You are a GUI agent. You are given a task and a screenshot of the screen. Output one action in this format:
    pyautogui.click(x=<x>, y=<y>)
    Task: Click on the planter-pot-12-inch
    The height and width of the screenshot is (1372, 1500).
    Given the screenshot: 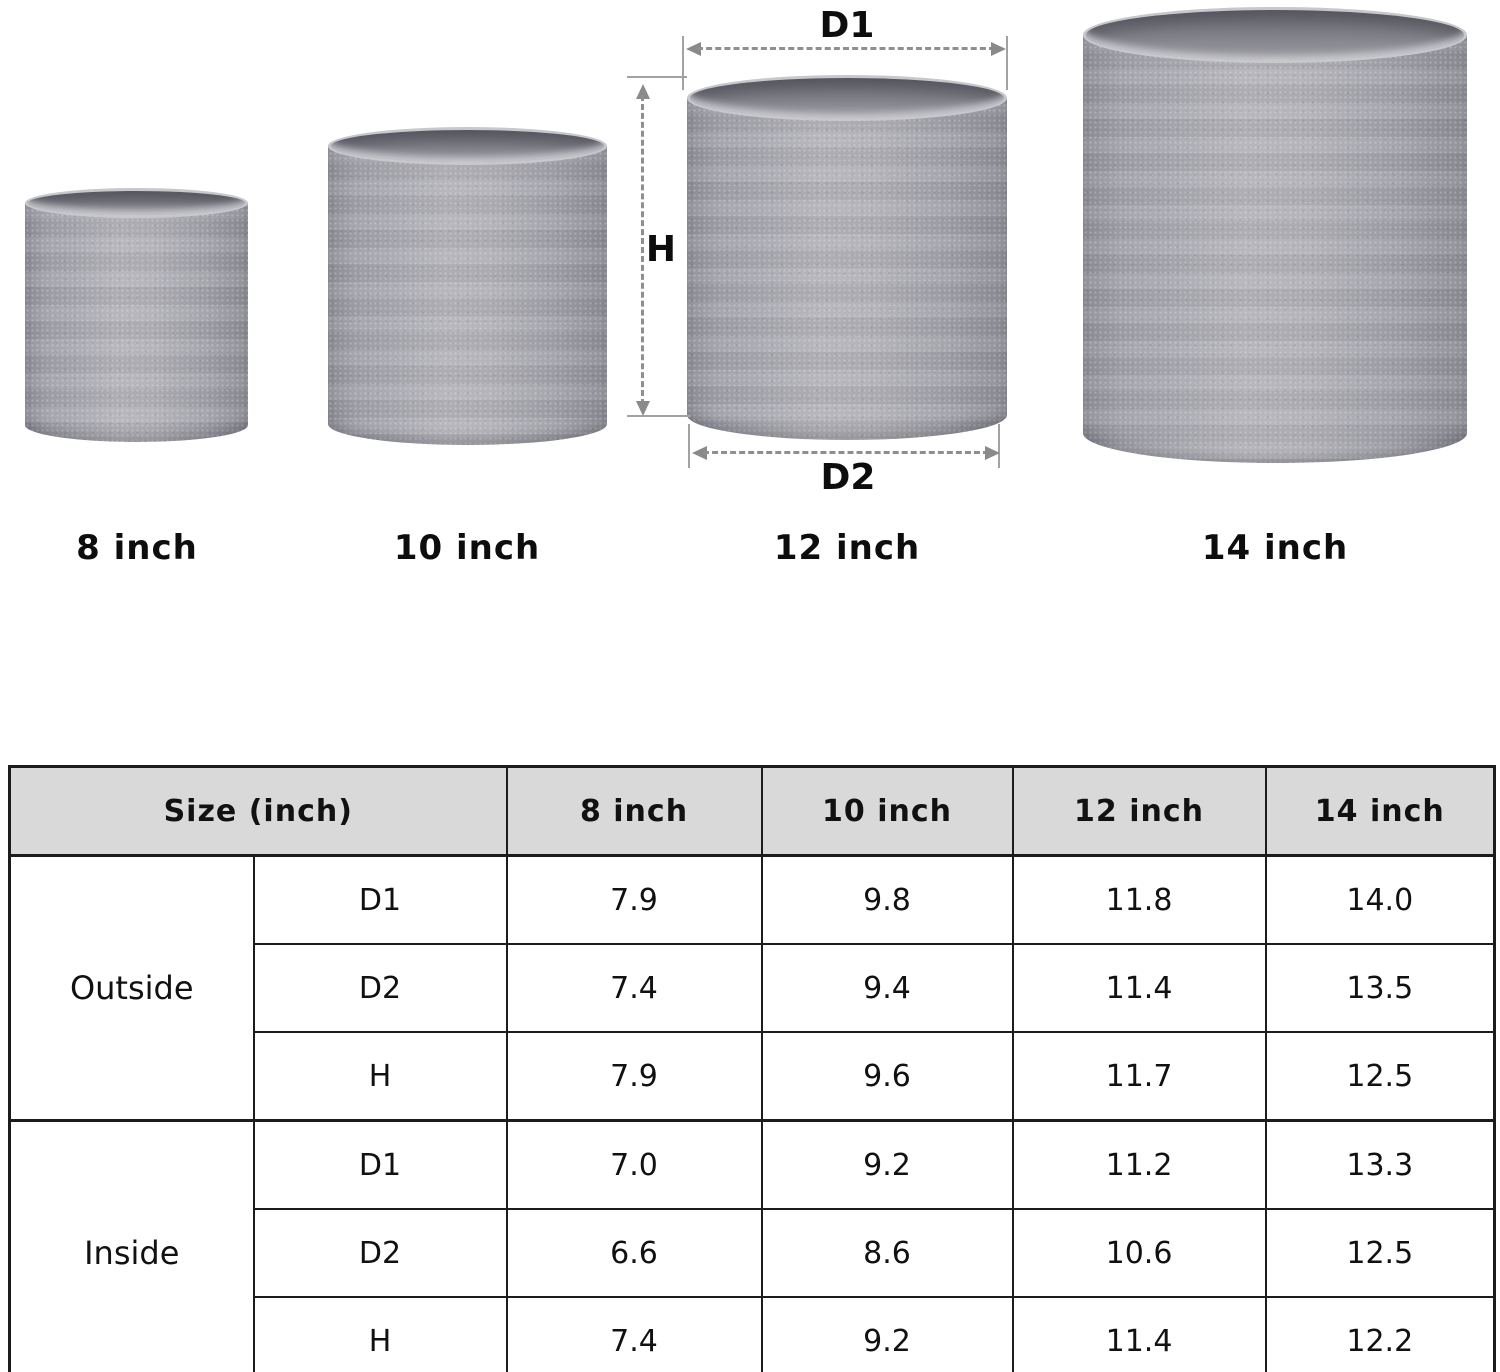 What is the action you would take?
    pyautogui.click(x=847, y=257)
    